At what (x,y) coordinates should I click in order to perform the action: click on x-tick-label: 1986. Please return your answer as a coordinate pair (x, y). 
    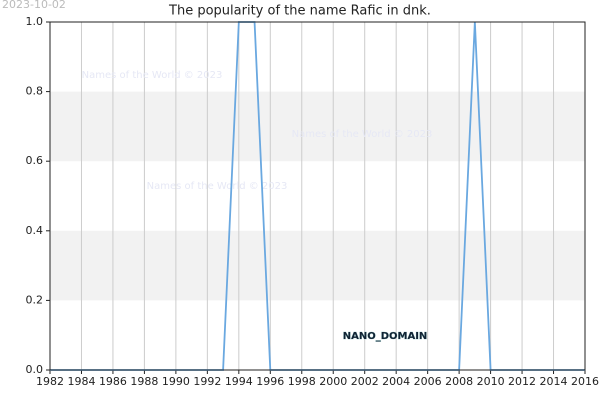
    Looking at the image, I should click on (113, 381).